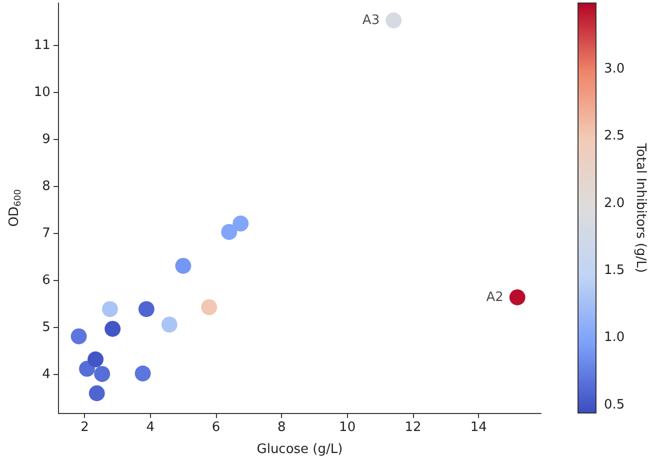  What do you see at coordinates (614, 203) in the screenshot?
I see `color-bar-label: 2.0` at bounding box center [614, 203].